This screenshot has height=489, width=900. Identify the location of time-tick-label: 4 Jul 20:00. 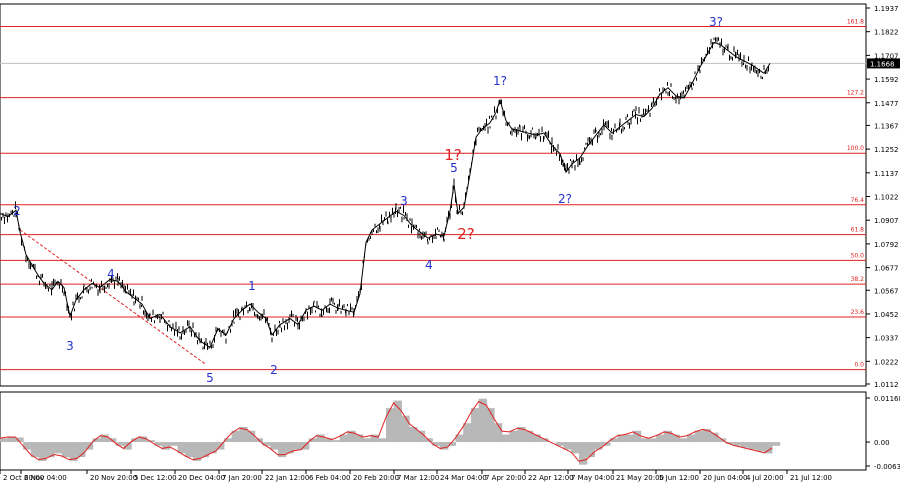
(765, 478).